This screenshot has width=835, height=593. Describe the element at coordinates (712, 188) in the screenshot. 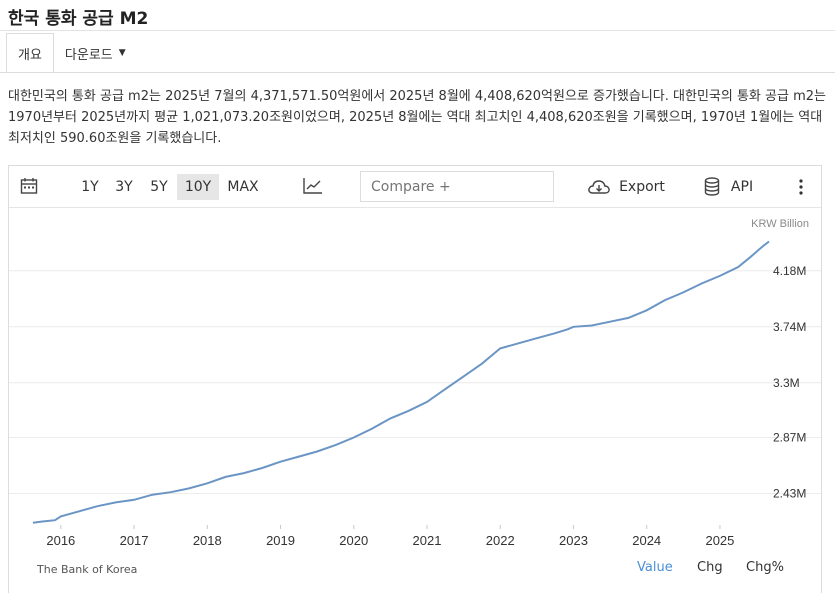

I see `database-icon` at that location.